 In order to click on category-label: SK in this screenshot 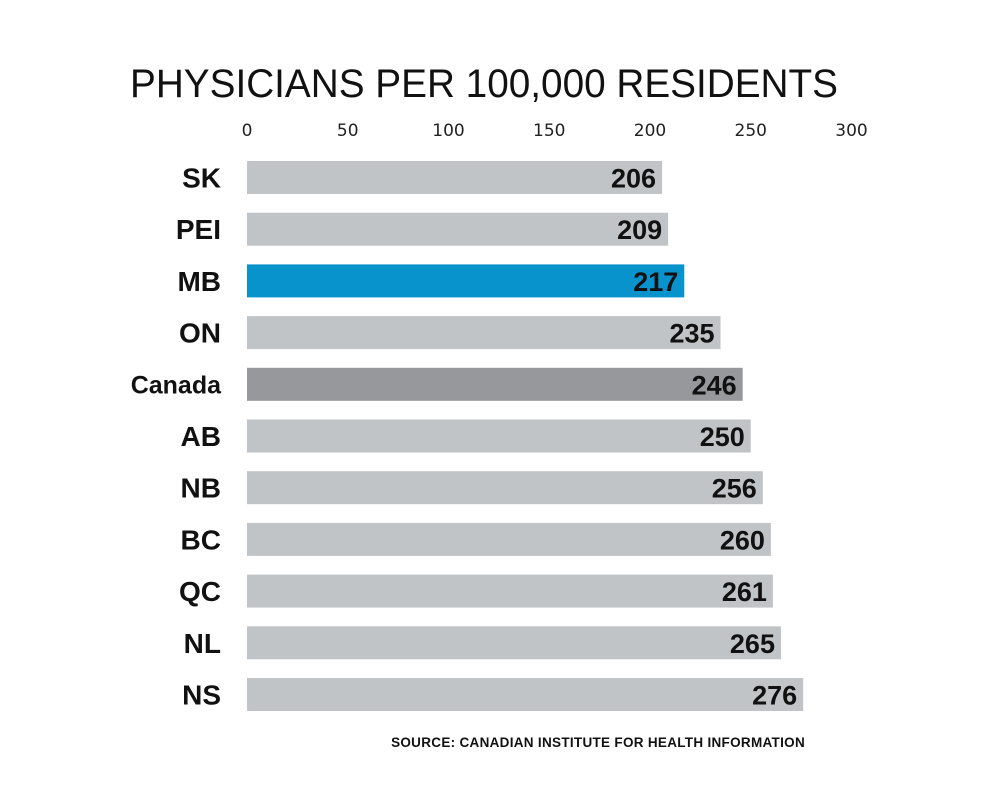, I will do `click(201, 178)`.